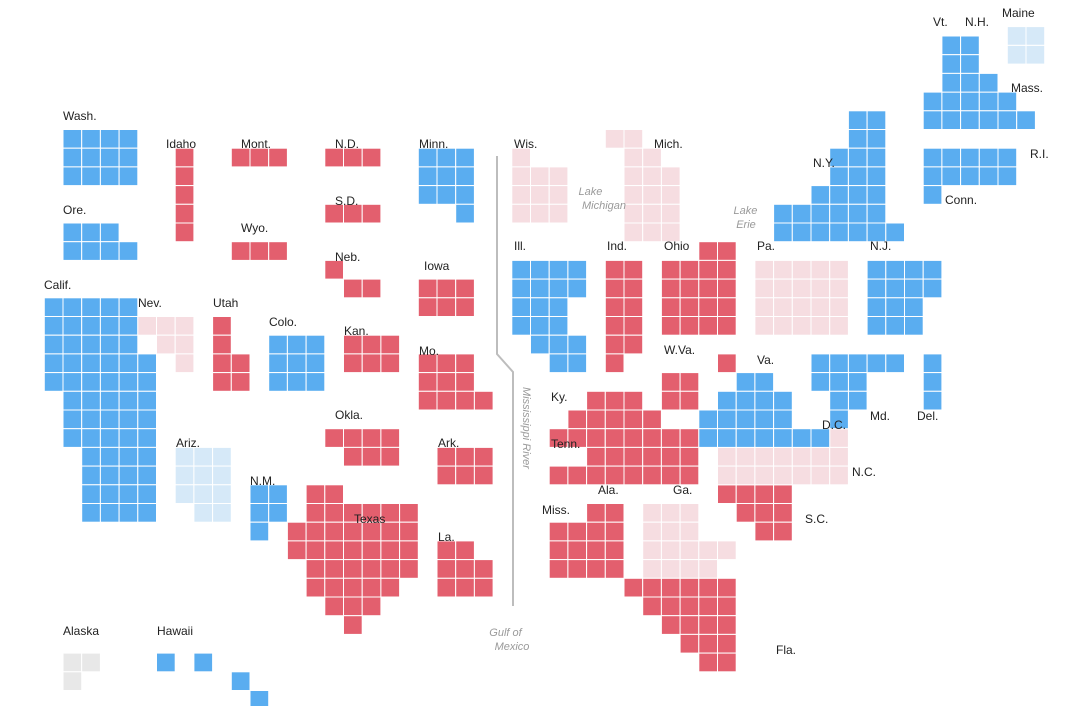 This screenshot has width=1080, height=706. What do you see at coordinates (880, 416) in the screenshot?
I see `label-md: Md.` at bounding box center [880, 416].